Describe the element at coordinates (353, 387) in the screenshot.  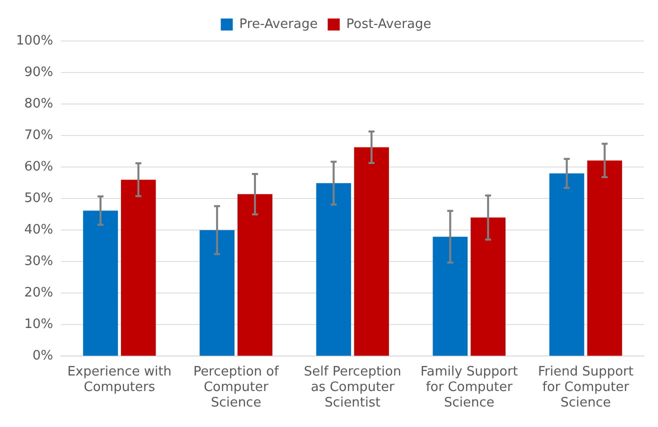
I see `x-tick-label: Self Perception as Computer Scientist` at that location.